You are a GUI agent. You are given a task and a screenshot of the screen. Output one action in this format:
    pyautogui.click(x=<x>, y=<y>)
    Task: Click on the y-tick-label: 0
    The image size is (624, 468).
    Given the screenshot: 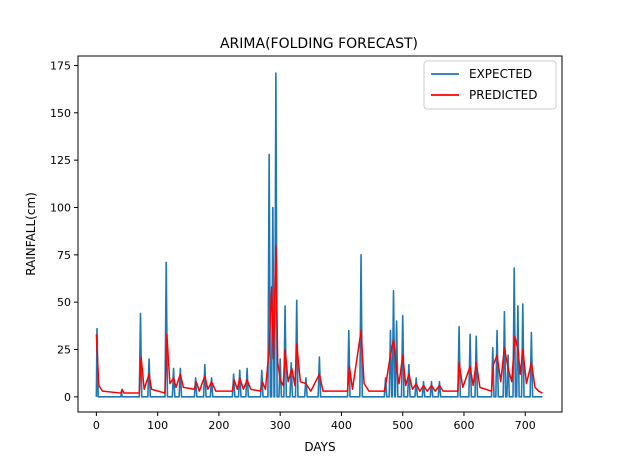 What is the action you would take?
    pyautogui.click(x=67, y=397)
    